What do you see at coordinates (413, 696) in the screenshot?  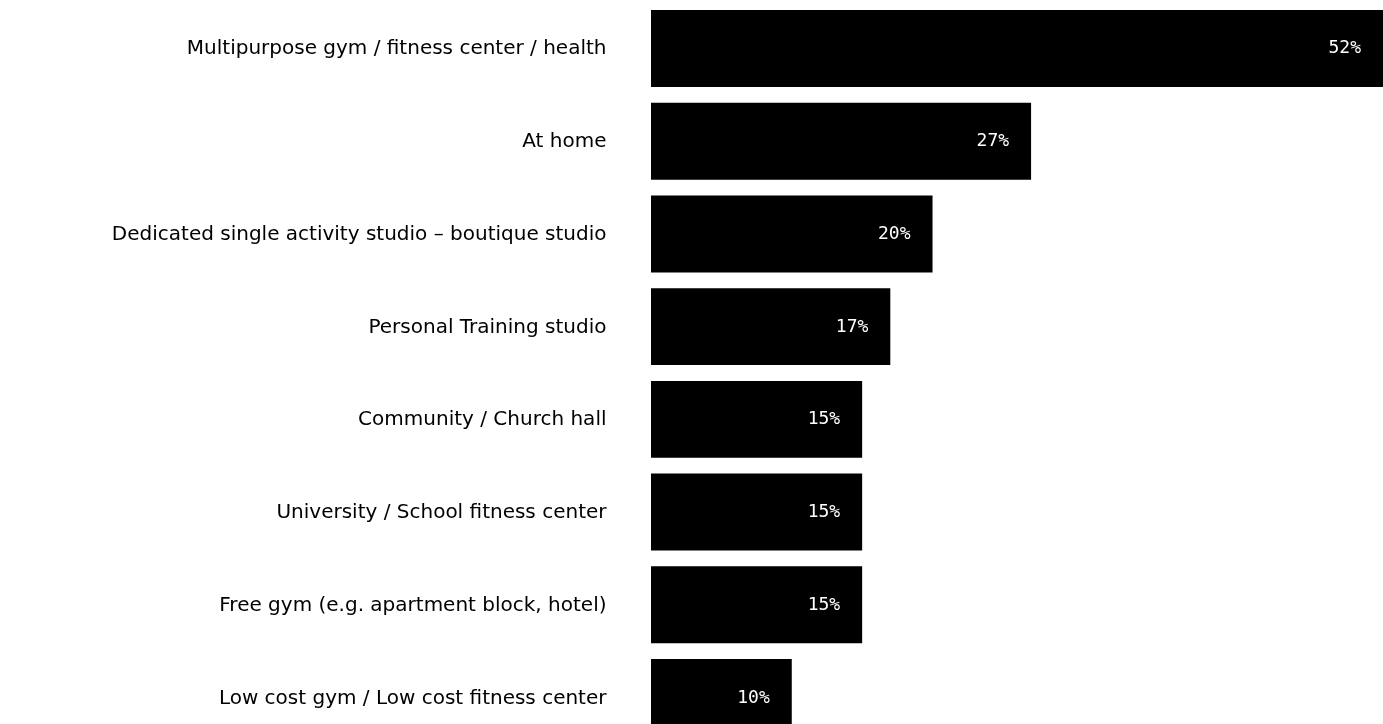 I see `y-tick-label: Low cost gym / Low cost fitness center` at bounding box center [413, 696].